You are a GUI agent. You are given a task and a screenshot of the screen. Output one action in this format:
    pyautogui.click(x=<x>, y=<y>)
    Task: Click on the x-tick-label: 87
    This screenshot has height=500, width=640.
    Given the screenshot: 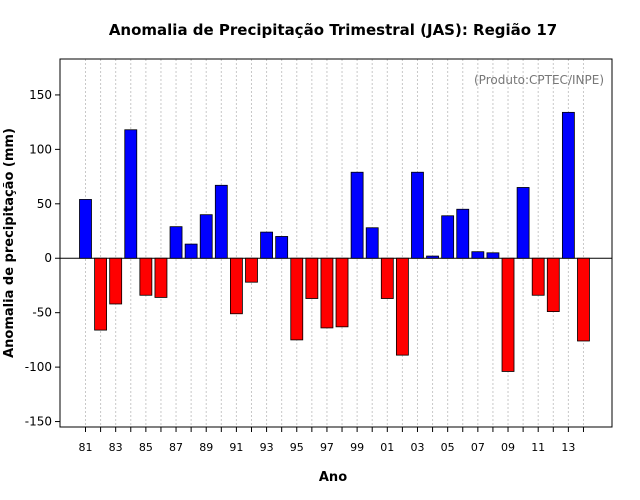 What is the action you would take?
    pyautogui.click(x=176, y=447)
    